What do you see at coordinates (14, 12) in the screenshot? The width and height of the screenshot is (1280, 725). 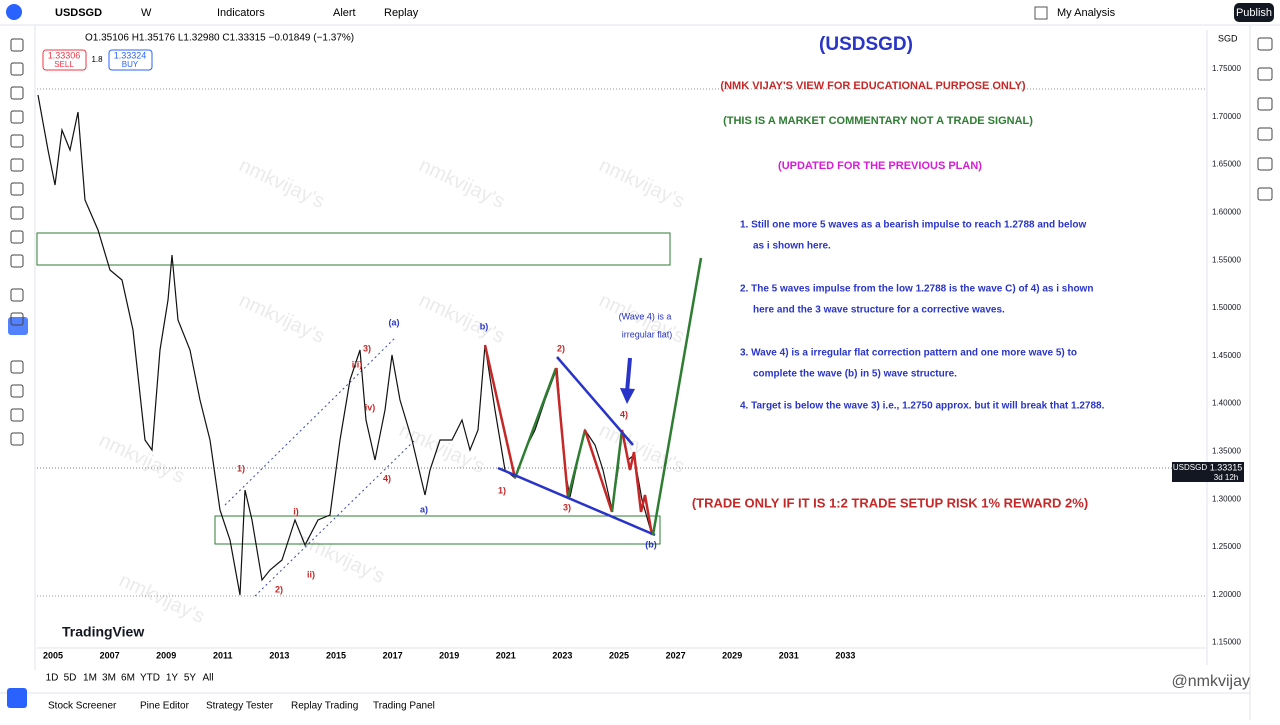 I see `avatar` at bounding box center [14, 12].